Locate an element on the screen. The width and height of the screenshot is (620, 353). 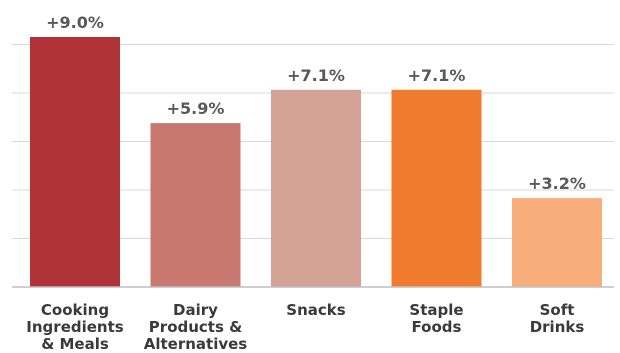
value-label: +5.9% is located at coordinates (196, 108).